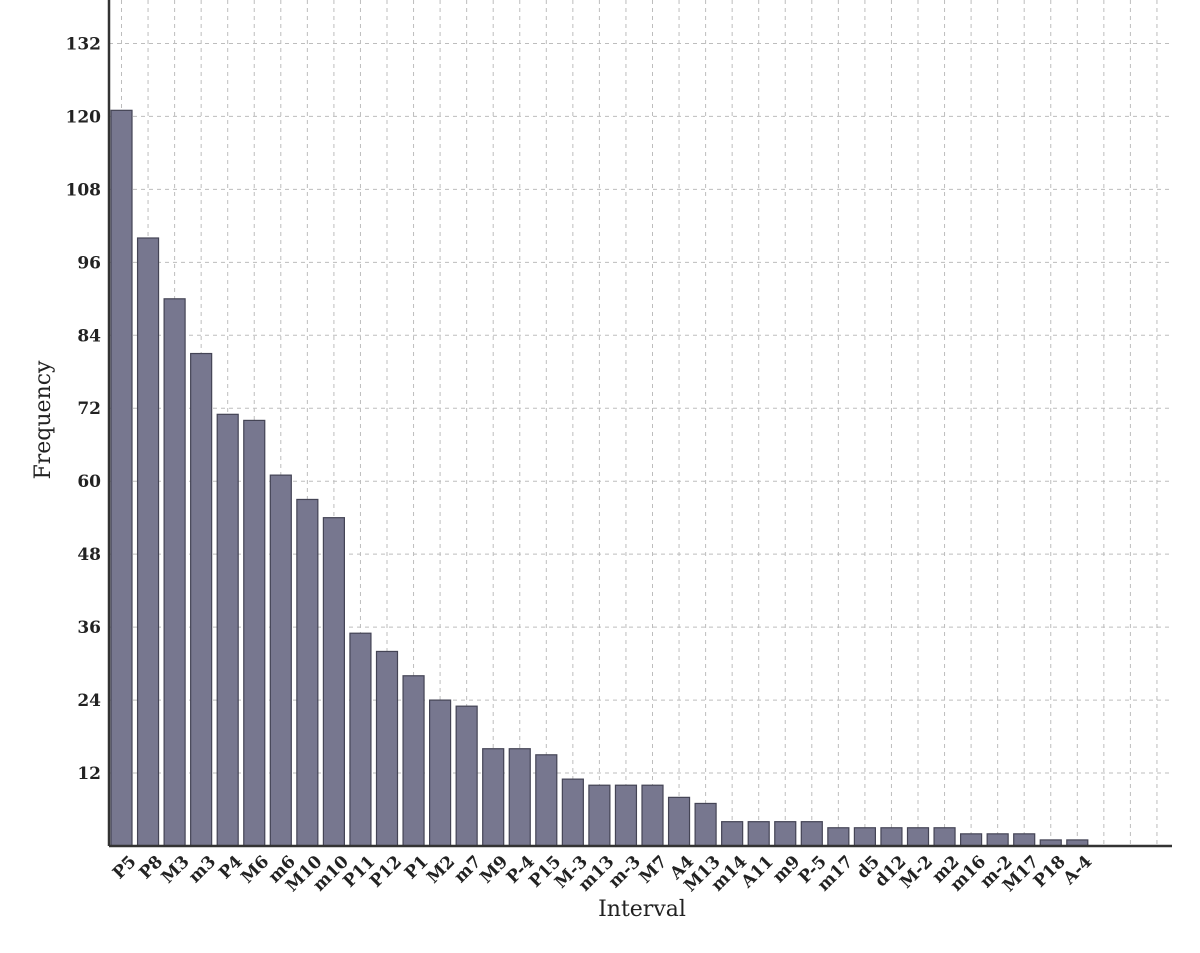  What do you see at coordinates (201, 599) in the screenshot?
I see `bar-m3` at bounding box center [201, 599].